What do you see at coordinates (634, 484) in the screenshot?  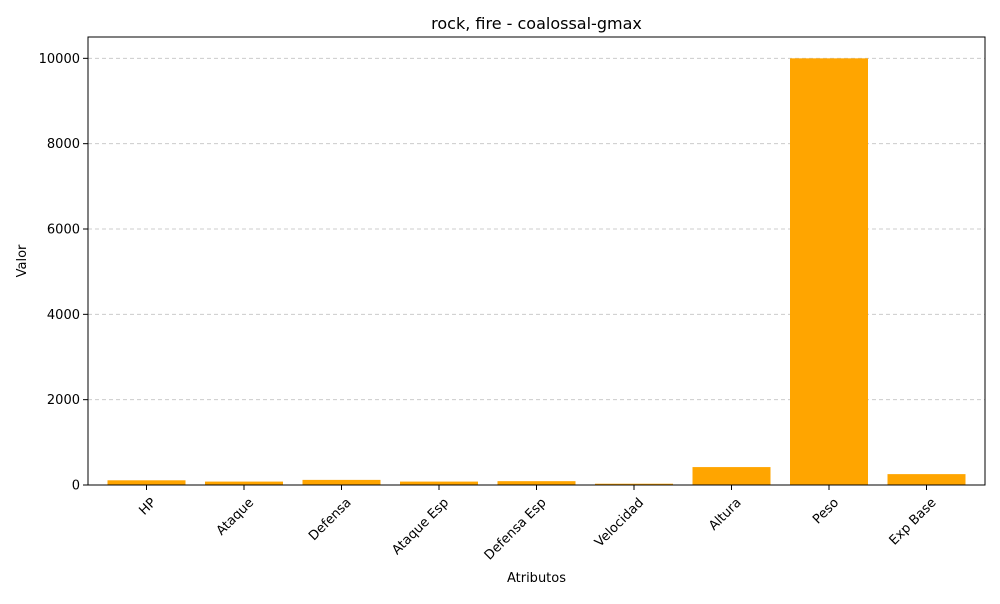 I see `bar-velocidad` at bounding box center [634, 484].